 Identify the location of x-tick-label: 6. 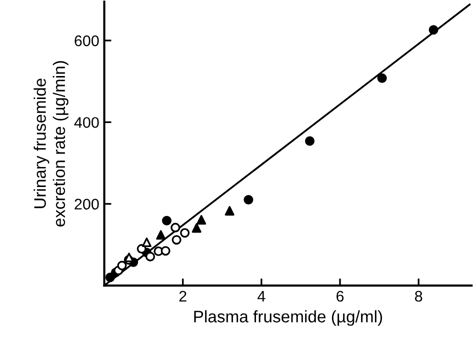
(340, 296).